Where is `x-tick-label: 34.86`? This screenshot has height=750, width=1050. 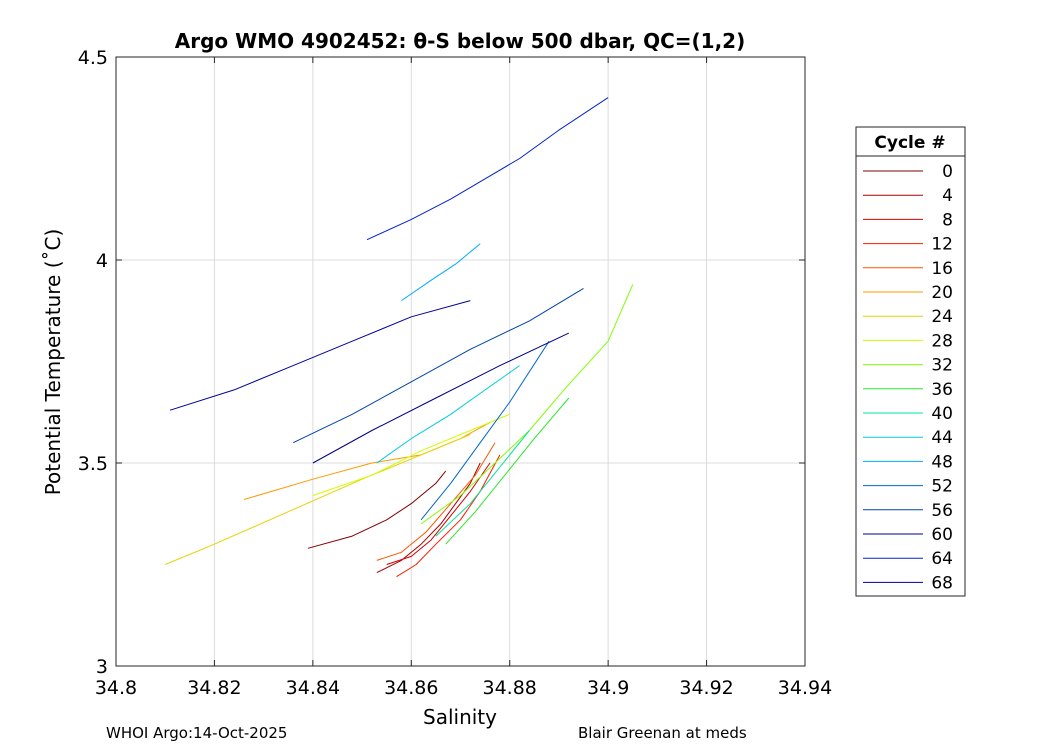 x-tick-label: 34.86 is located at coordinates (411, 688).